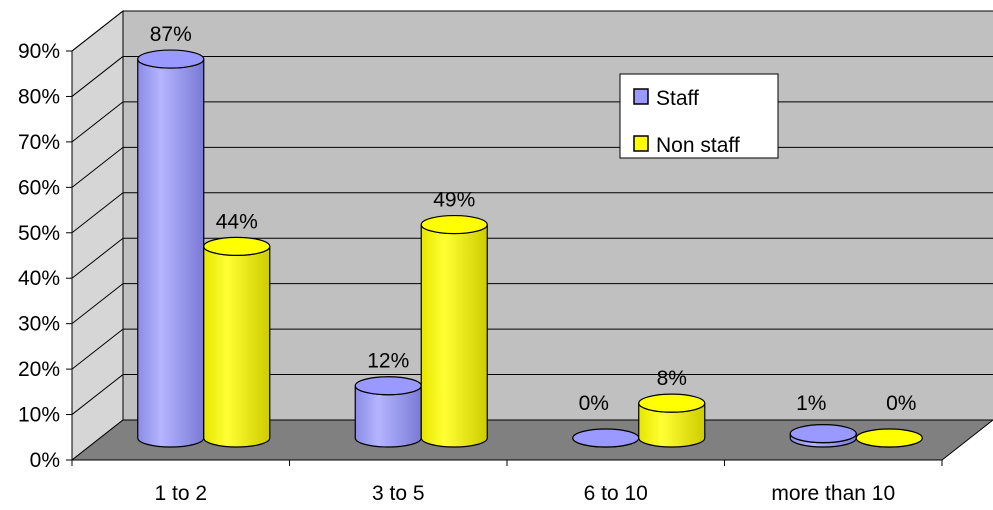 Image resolution: width=993 pixels, height=510 pixels. I want to click on legend-swatch-non-staff, so click(641, 143).